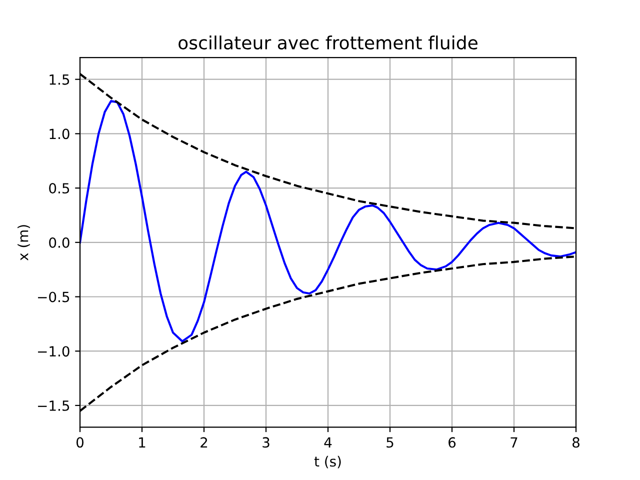 Image resolution: width=640 pixels, height=480 pixels. What do you see at coordinates (452, 442) in the screenshot?
I see `x-tick-label: 6` at bounding box center [452, 442].